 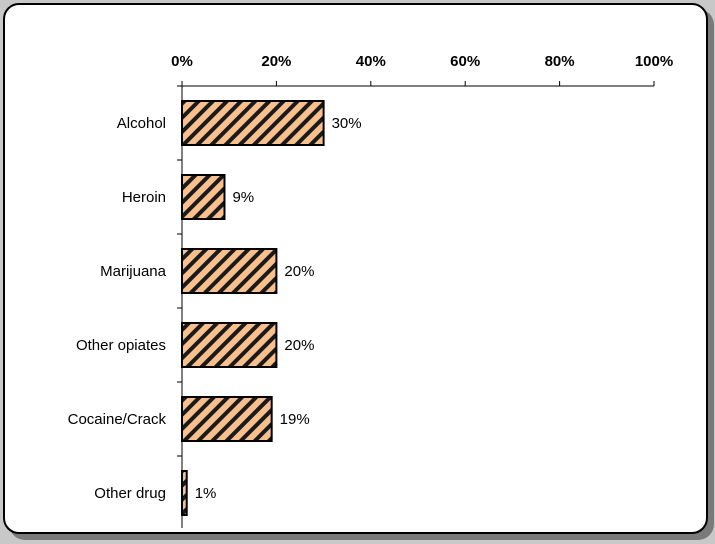 I want to click on value-label: 1%, so click(x=206, y=493).